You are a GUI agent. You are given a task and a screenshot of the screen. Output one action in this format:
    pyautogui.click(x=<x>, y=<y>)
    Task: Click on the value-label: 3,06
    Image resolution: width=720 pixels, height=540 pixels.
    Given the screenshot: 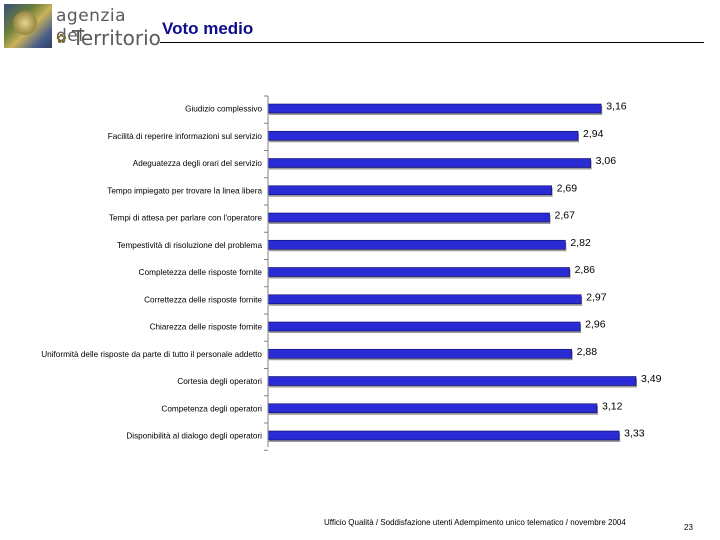 What is the action you would take?
    pyautogui.click(x=606, y=161)
    